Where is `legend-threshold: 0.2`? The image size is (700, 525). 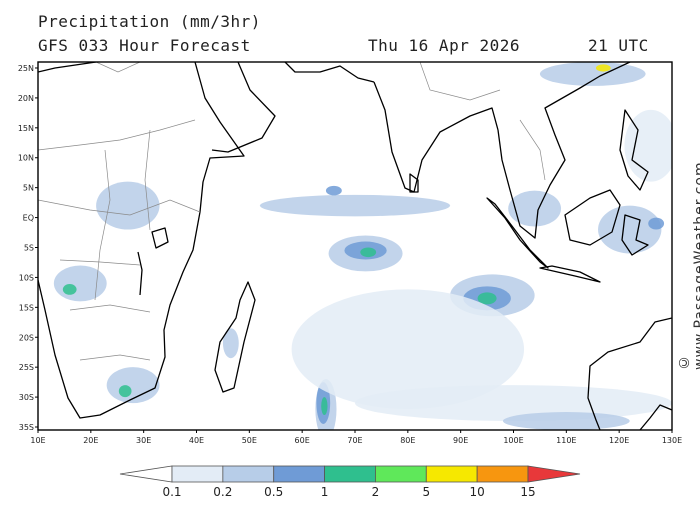 legend-threshold: 0.2 is located at coordinates (222, 492).